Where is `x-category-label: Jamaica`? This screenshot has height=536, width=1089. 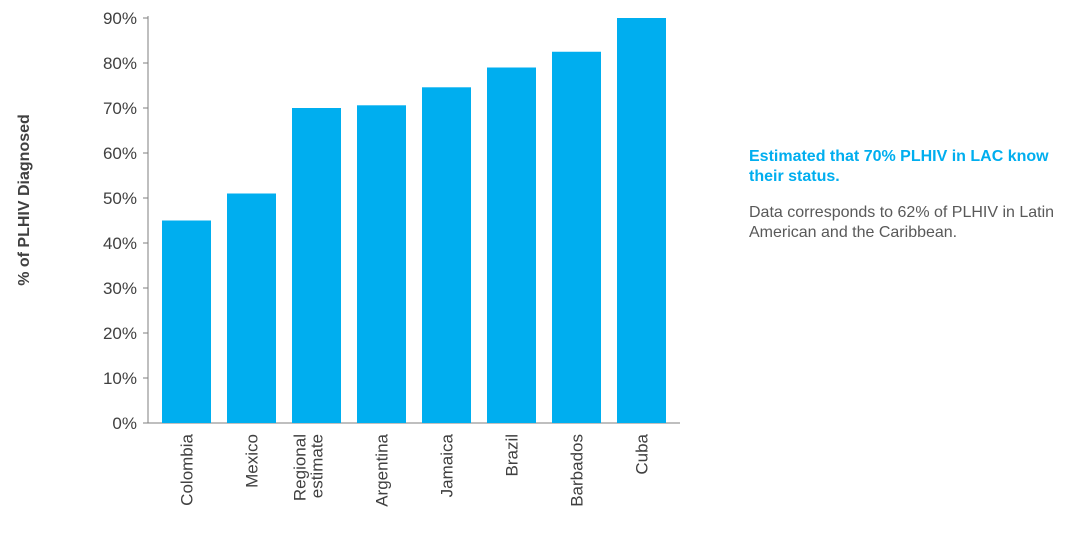 x-category-label: Jamaica is located at coordinates (447, 465).